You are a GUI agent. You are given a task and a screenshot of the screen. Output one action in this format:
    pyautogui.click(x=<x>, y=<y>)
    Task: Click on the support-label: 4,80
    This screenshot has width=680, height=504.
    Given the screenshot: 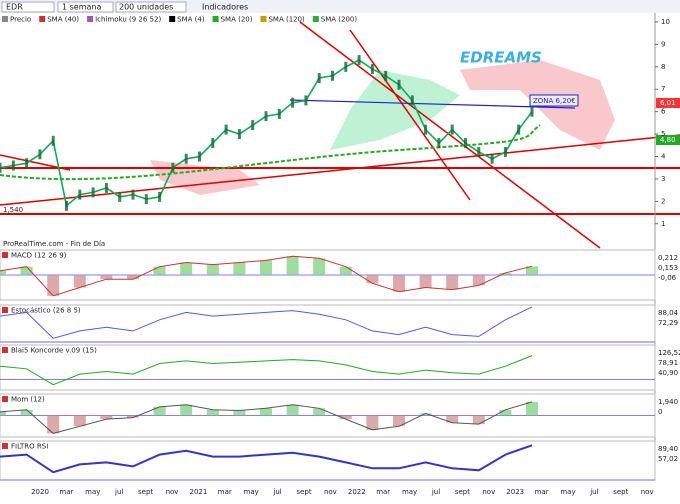 What is the action you would take?
    pyautogui.click(x=668, y=140)
    